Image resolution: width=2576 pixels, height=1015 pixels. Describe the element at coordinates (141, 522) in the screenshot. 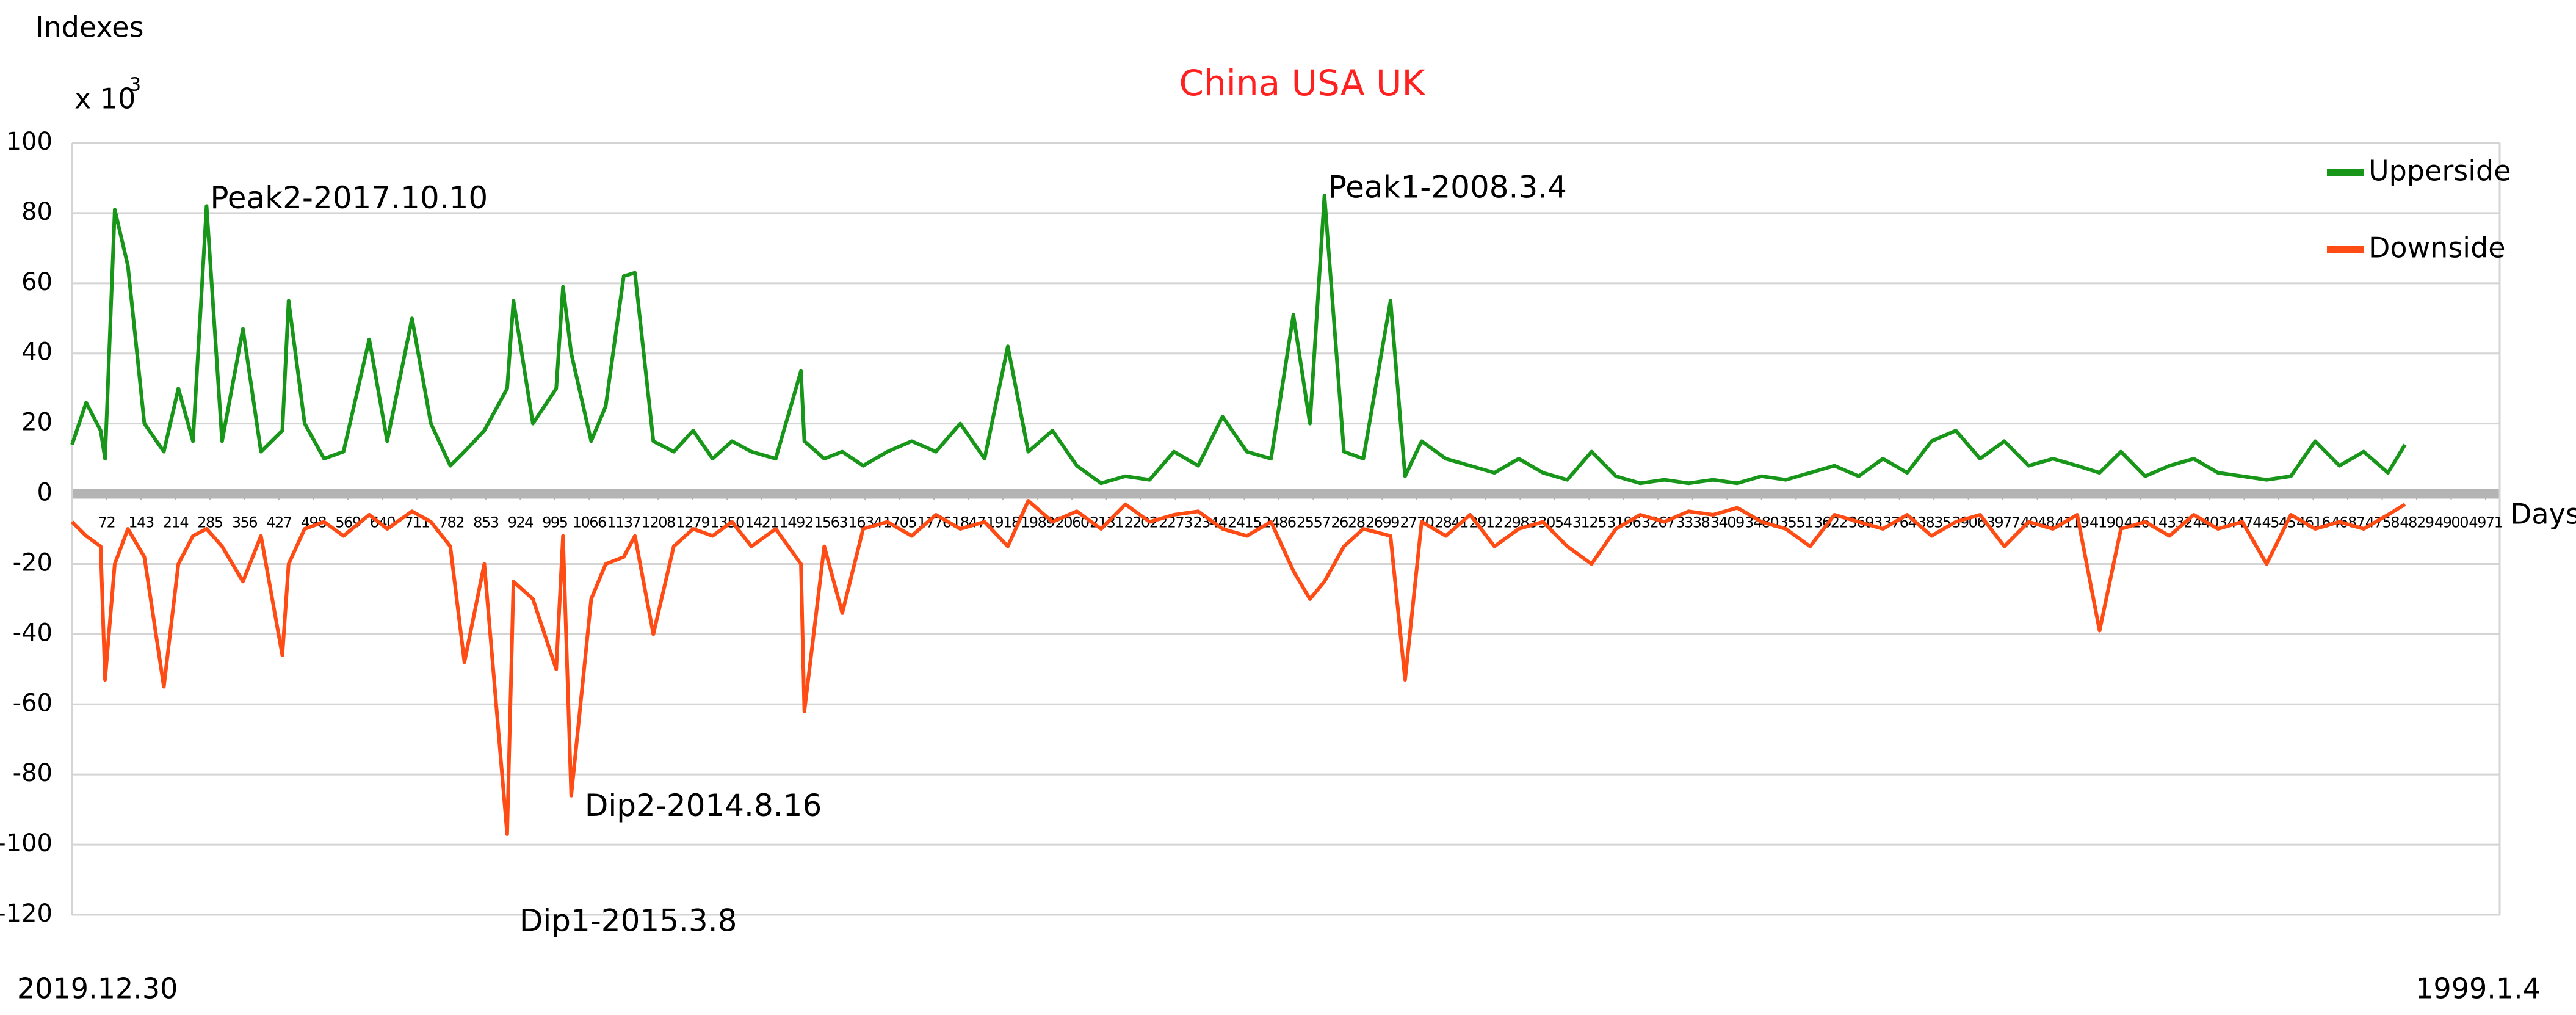

I see `x-tick-label: 143` at that location.